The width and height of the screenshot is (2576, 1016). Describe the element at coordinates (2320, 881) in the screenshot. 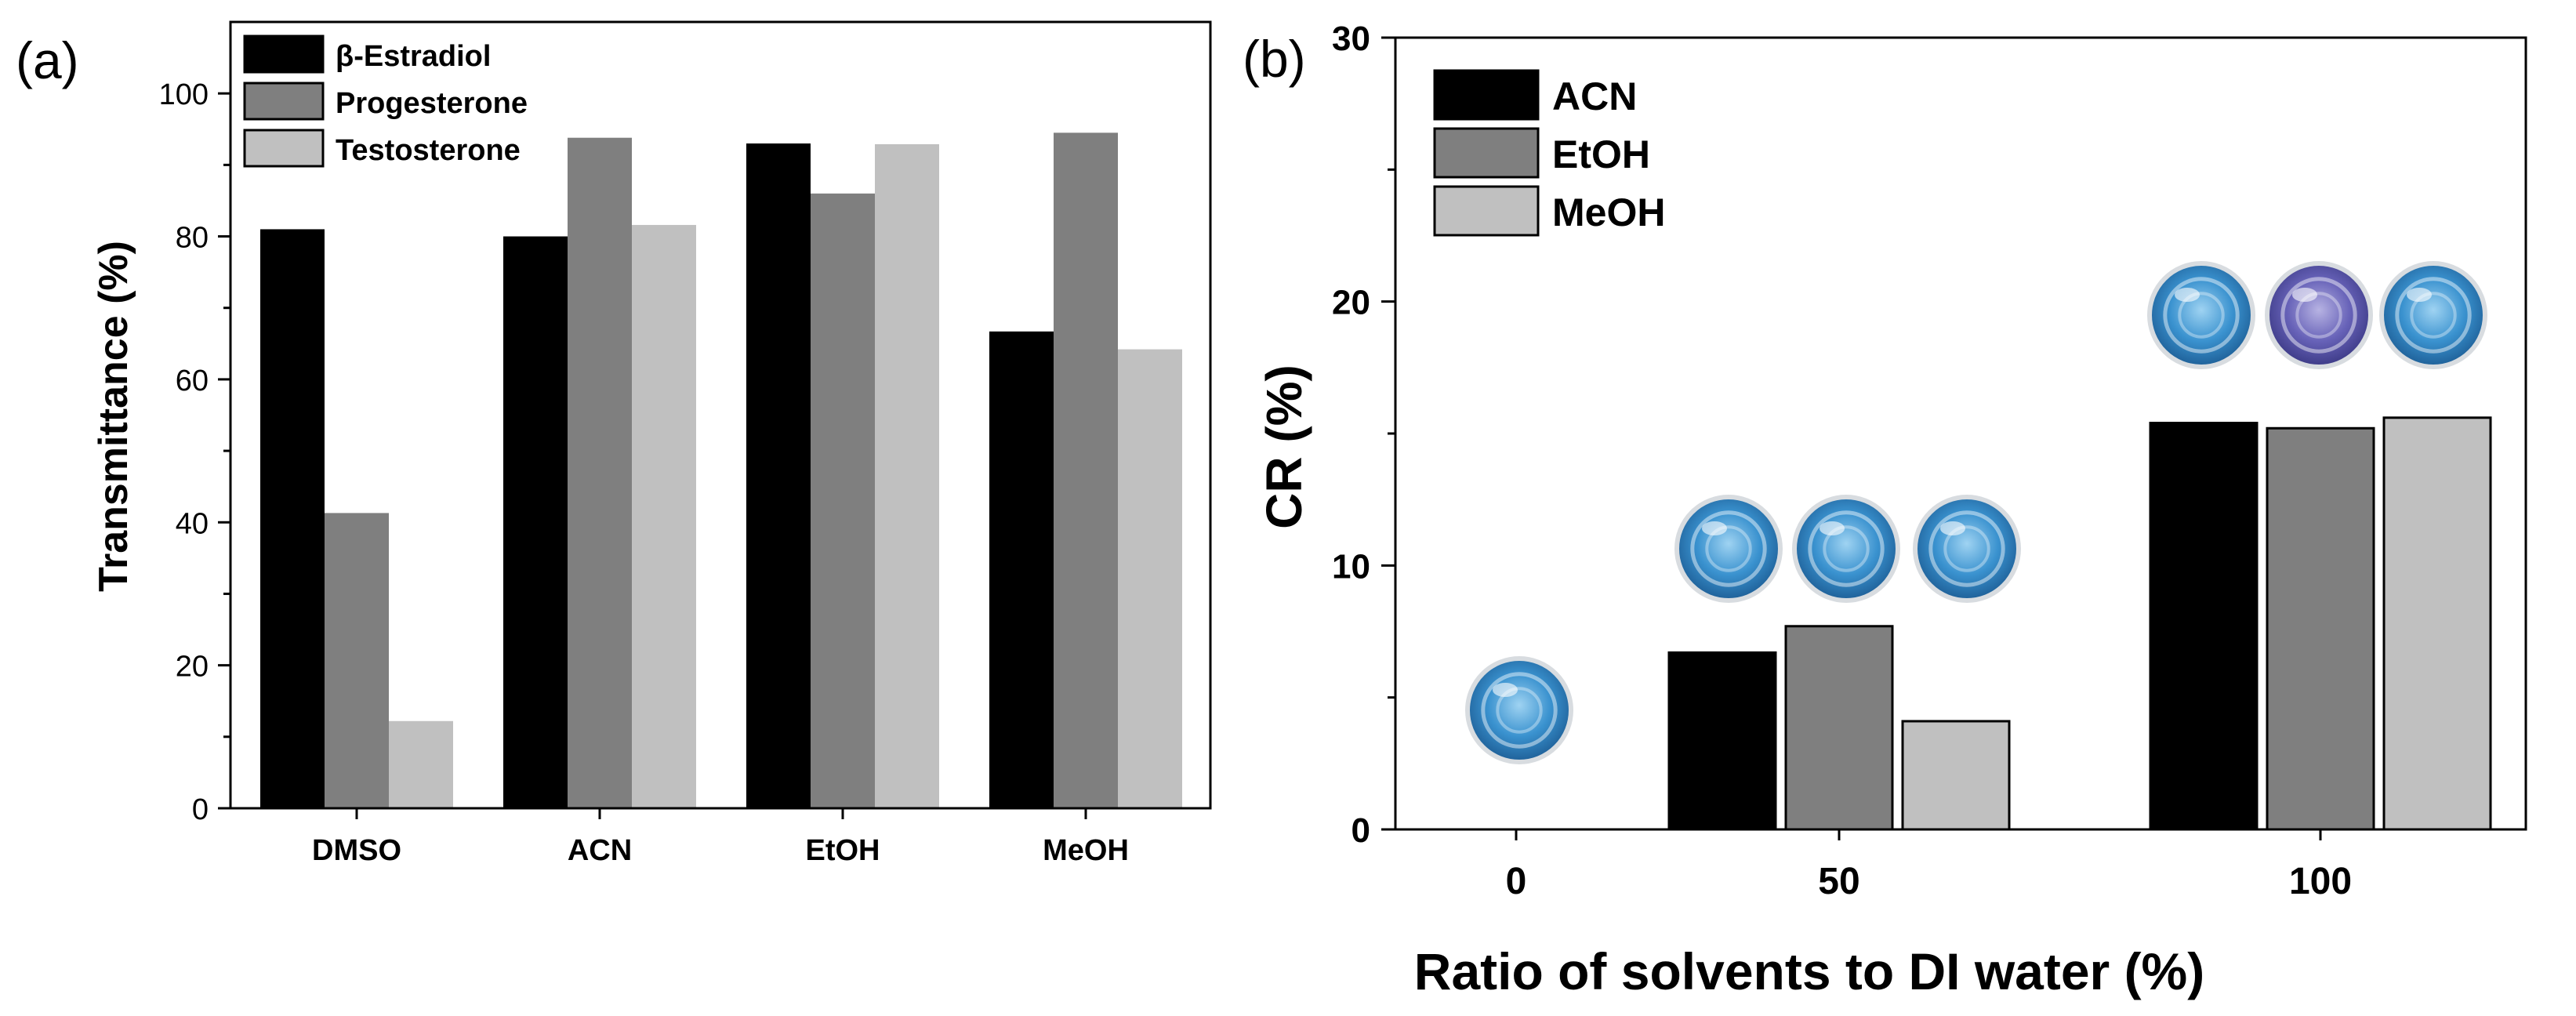

I see `x-tick-label: 100` at that location.